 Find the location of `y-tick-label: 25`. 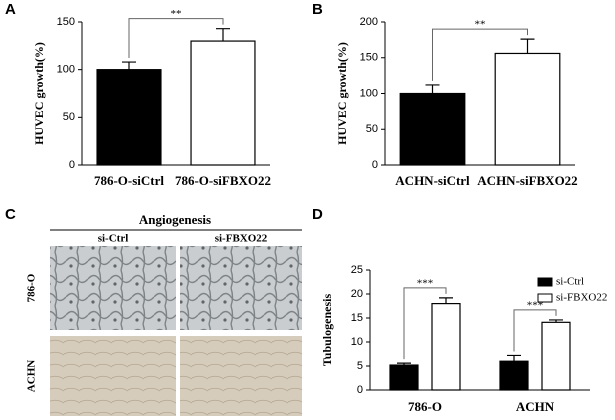

y-tick-label: 25 is located at coordinates (357, 270).